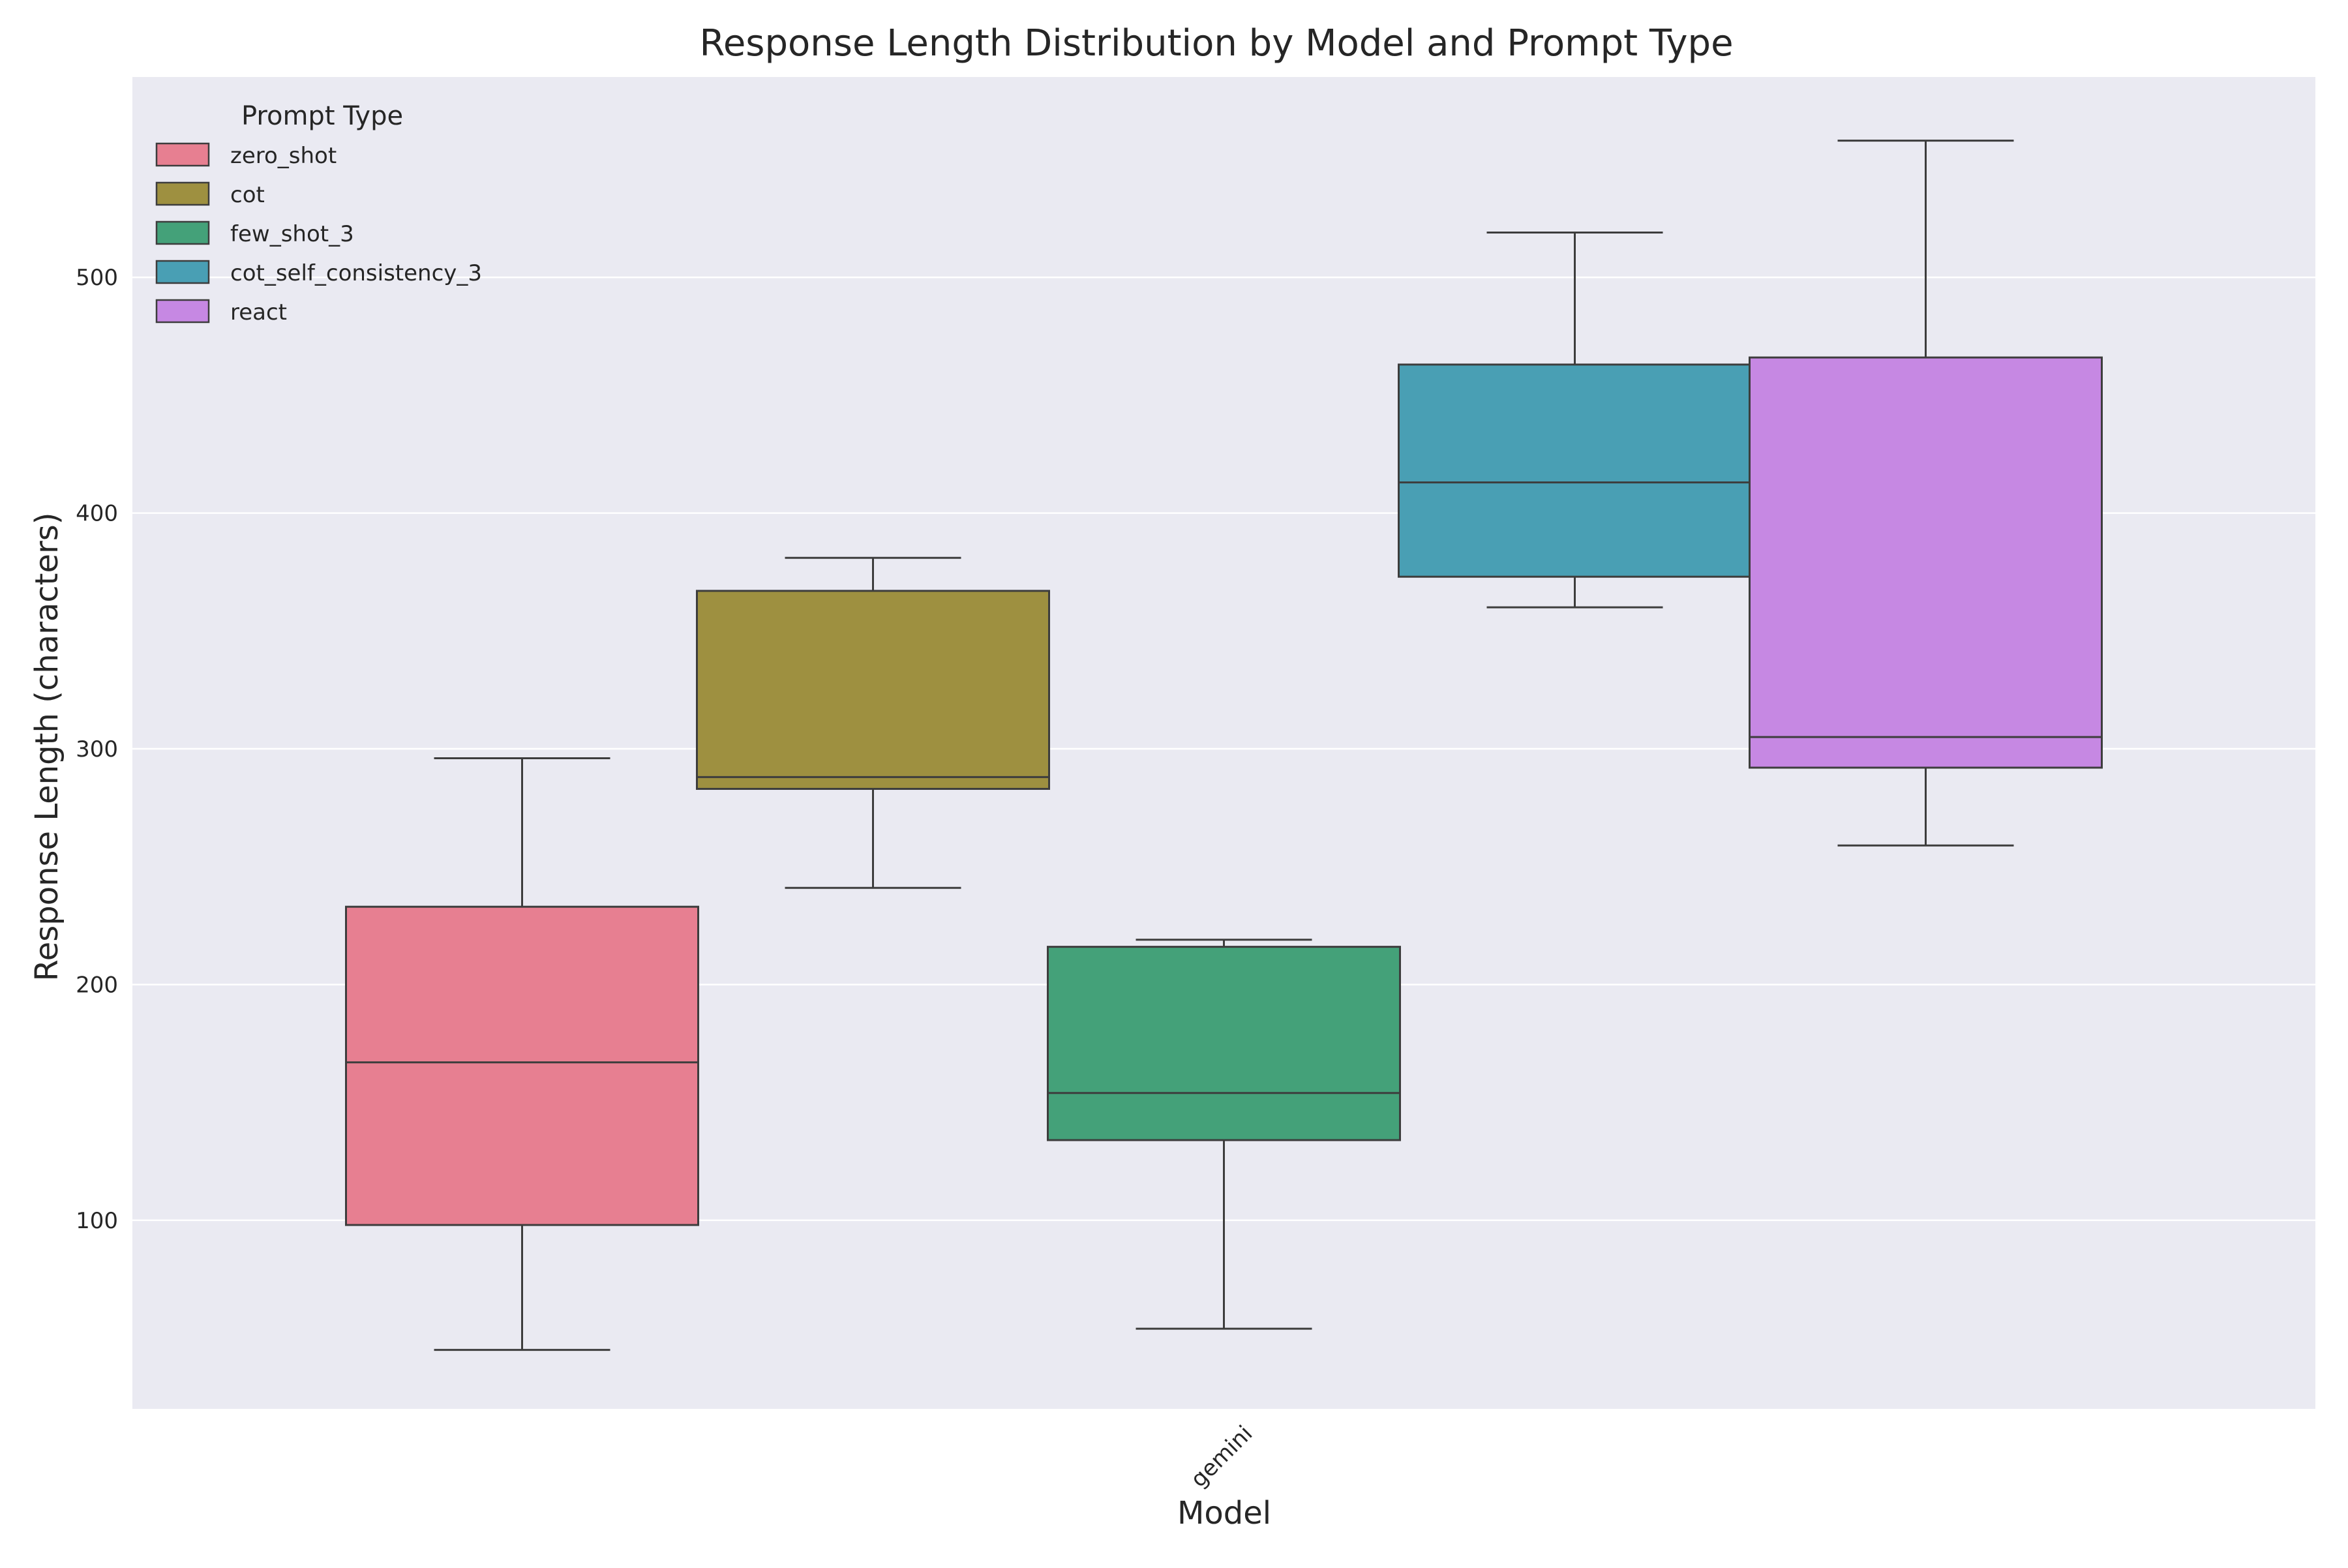  What do you see at coordinates (221, 312) in the screenshot?
I see `legend-item-react: react` at bounding box center [221, 312].